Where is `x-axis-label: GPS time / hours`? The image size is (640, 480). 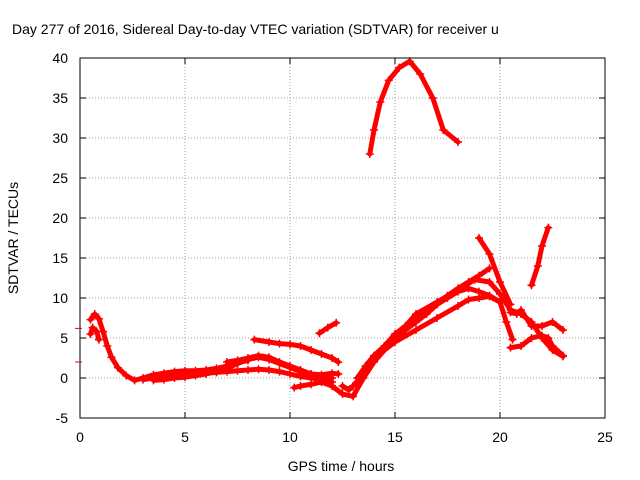 x-axis-label: GPS time / hours is located at coordinates (341, 466).